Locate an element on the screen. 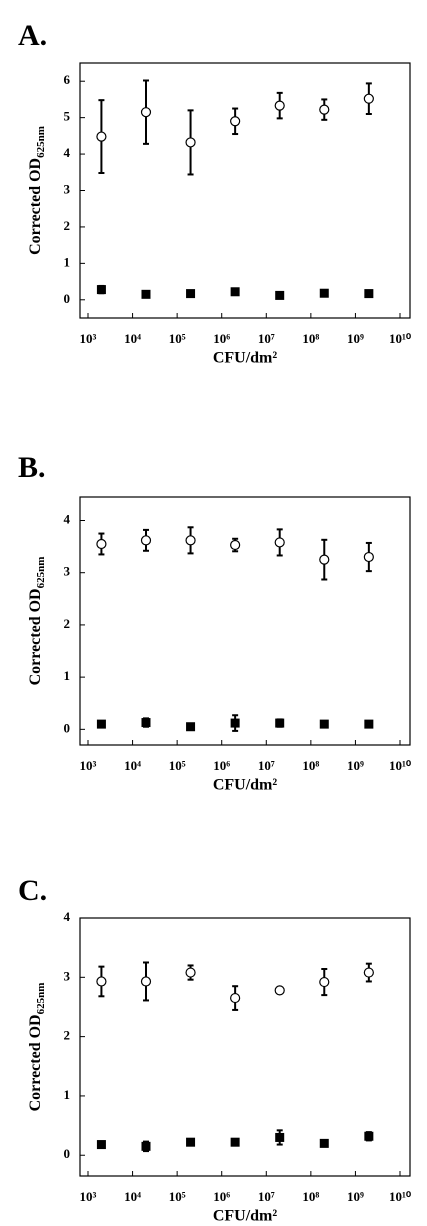  panel-title: B. is located at coordinates (32, 467).